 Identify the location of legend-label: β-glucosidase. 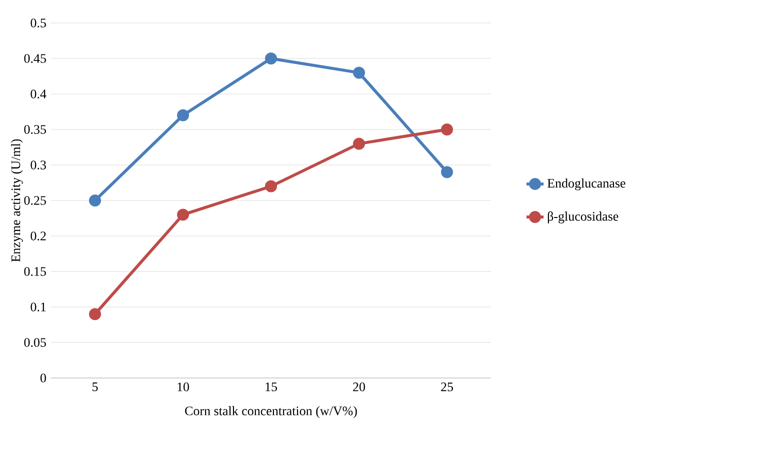
(583, 217).